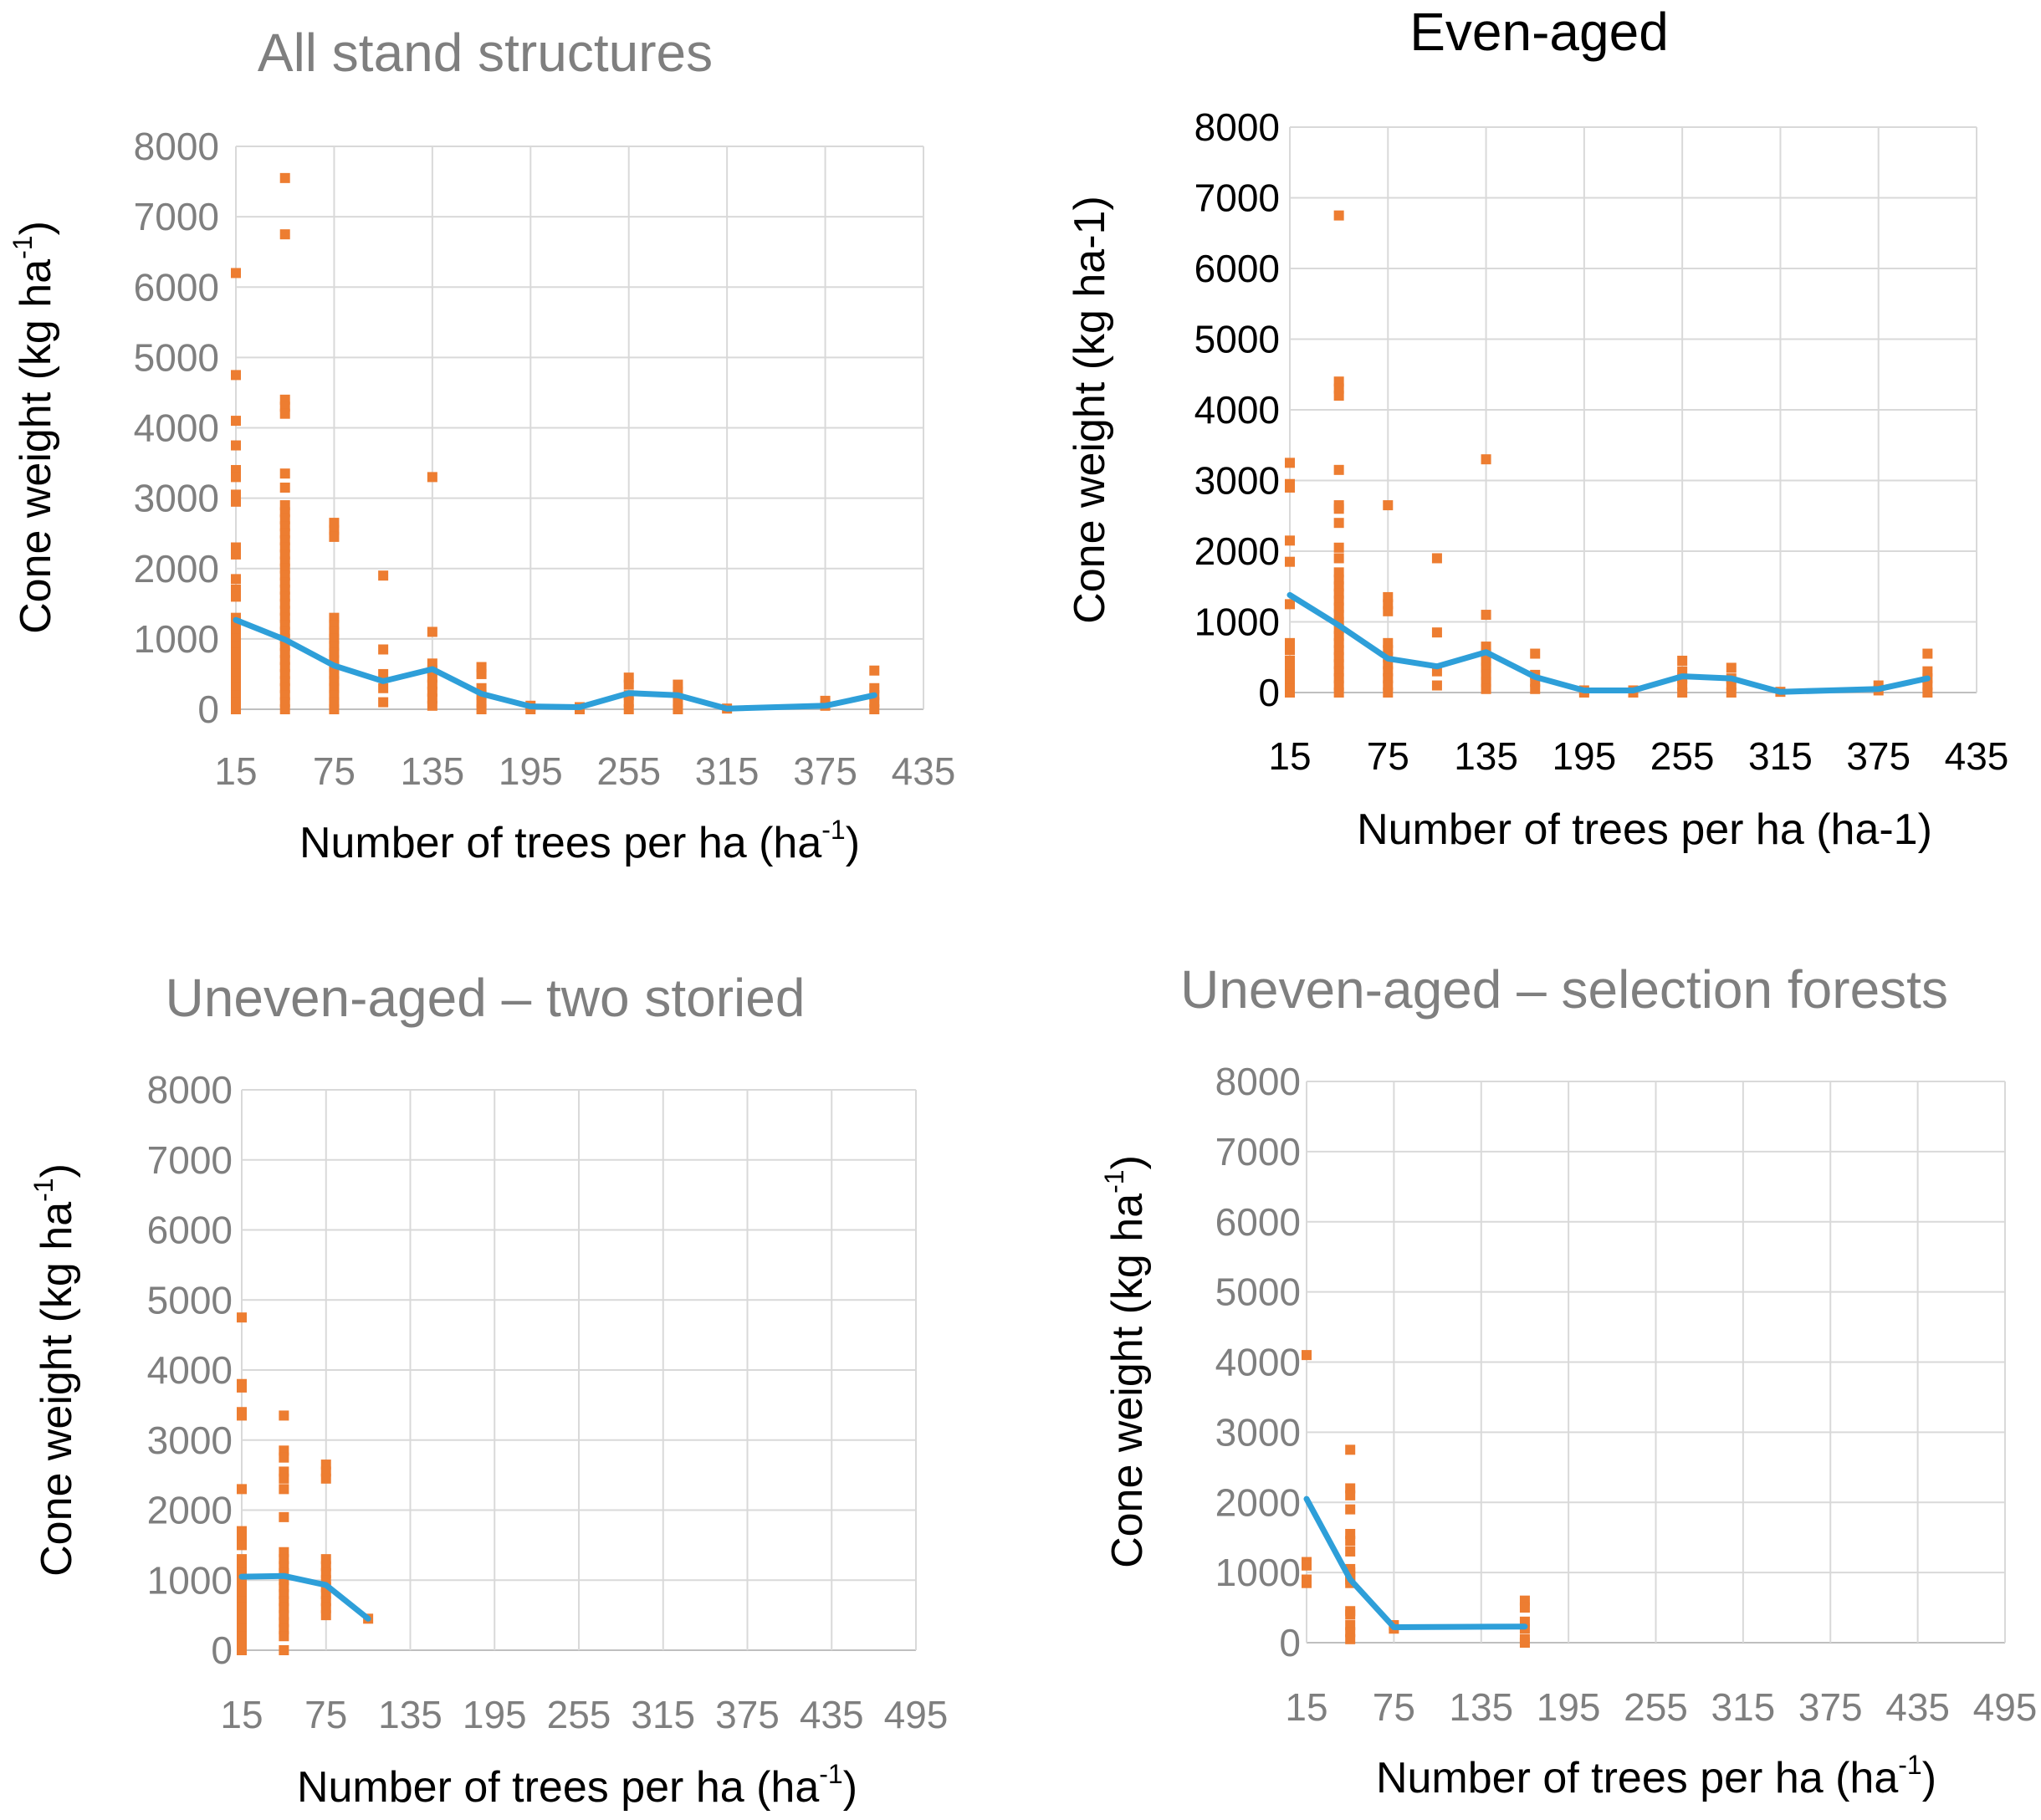 Image resolution: width=2041 pixels, height=1820 pixels. I want to click on y-axis-title-tail: ), so click(36, 228).